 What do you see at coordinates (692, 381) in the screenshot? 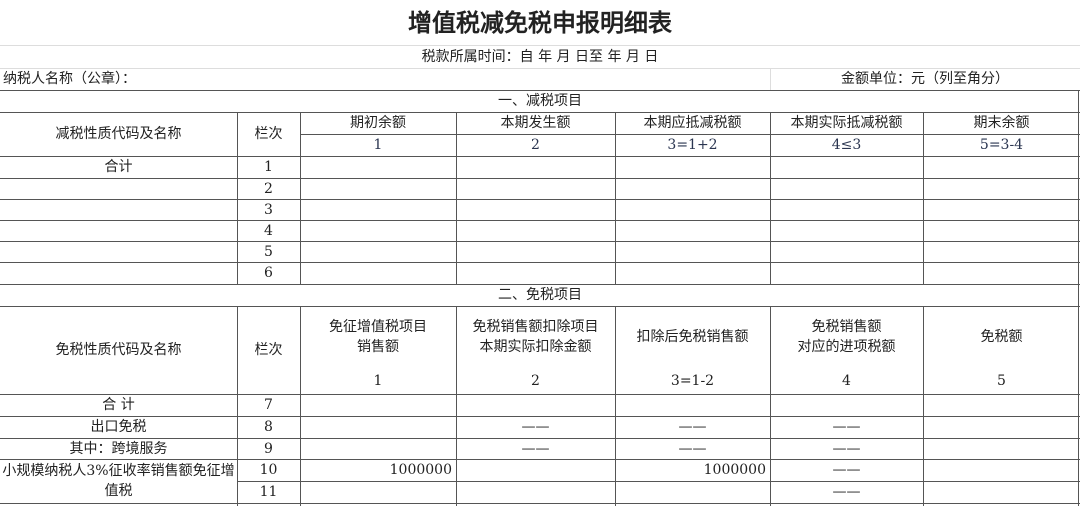
I see `column-number: 3=1-2` at bounding box center [692, 381].